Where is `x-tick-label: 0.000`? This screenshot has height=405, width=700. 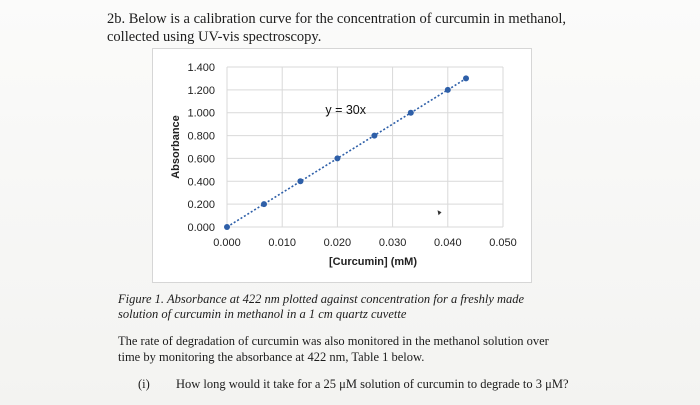 x-tick-label: 0.000 is located at coordinates (227, 243).